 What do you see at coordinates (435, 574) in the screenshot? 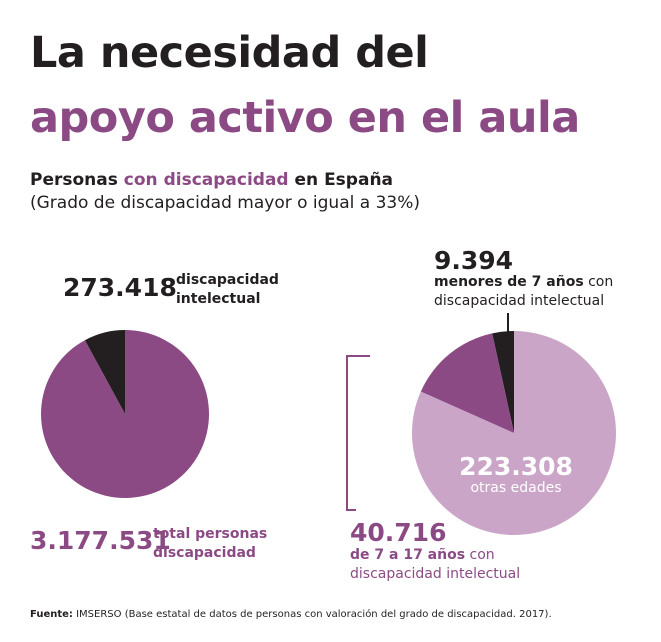
I see `label-age-7-17-line-2: discapacidad intelectual` at bounding box center [435, 574].